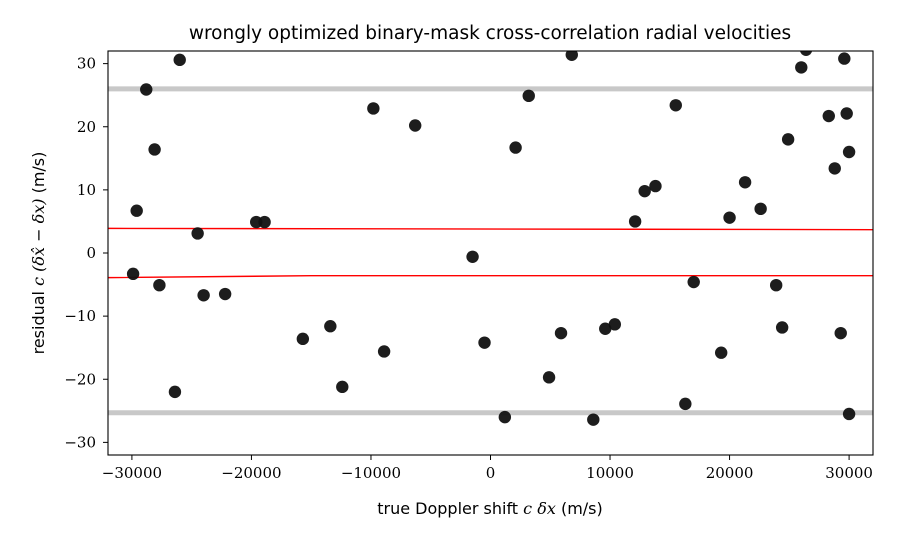 The image size is (900, 540). Describe the element at coordinates (80, 379) in the screenshot. I see `y-tick-label: −20` at that location.